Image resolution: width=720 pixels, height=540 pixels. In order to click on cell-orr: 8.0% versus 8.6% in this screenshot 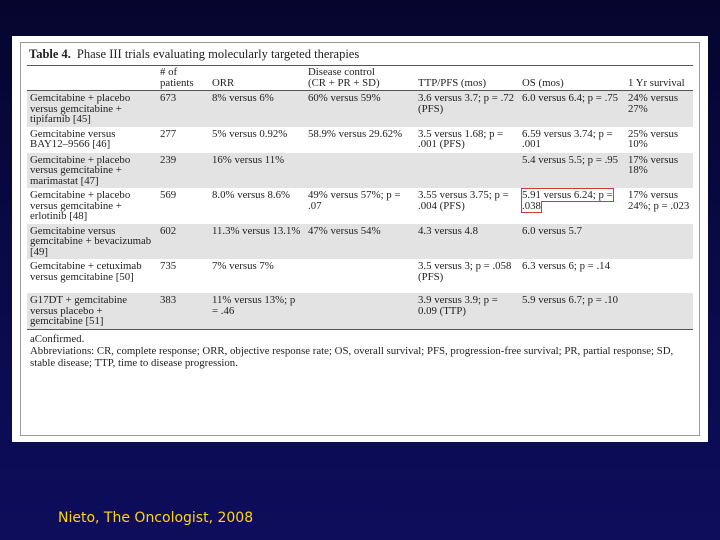, I will do `click(251, 195)`.